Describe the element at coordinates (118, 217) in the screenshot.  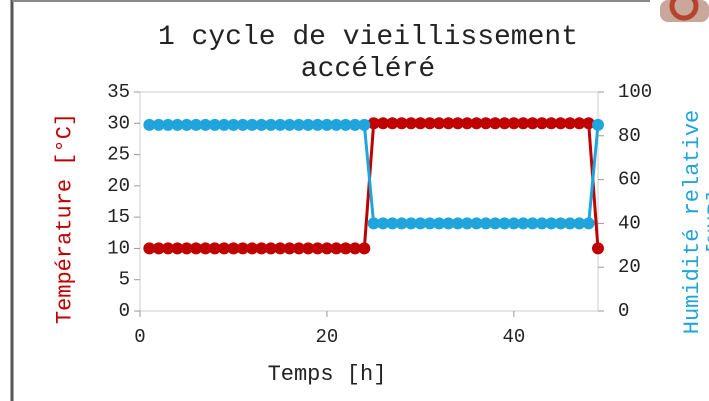
I see `y-tick-label: 15` at that location.